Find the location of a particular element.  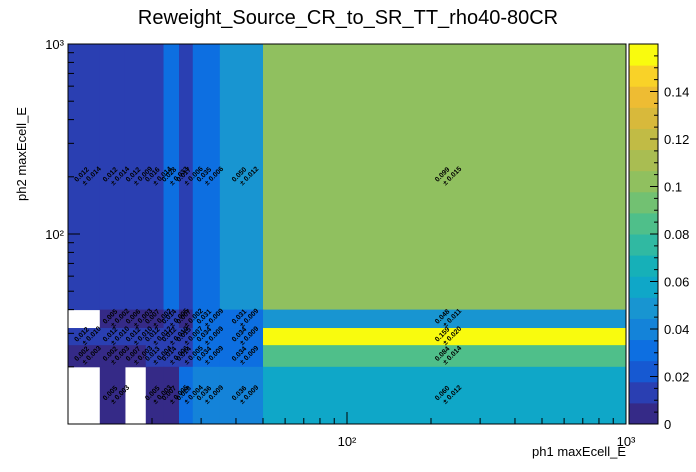

x-tick-label: 10² is located at coordinates (347, 441).